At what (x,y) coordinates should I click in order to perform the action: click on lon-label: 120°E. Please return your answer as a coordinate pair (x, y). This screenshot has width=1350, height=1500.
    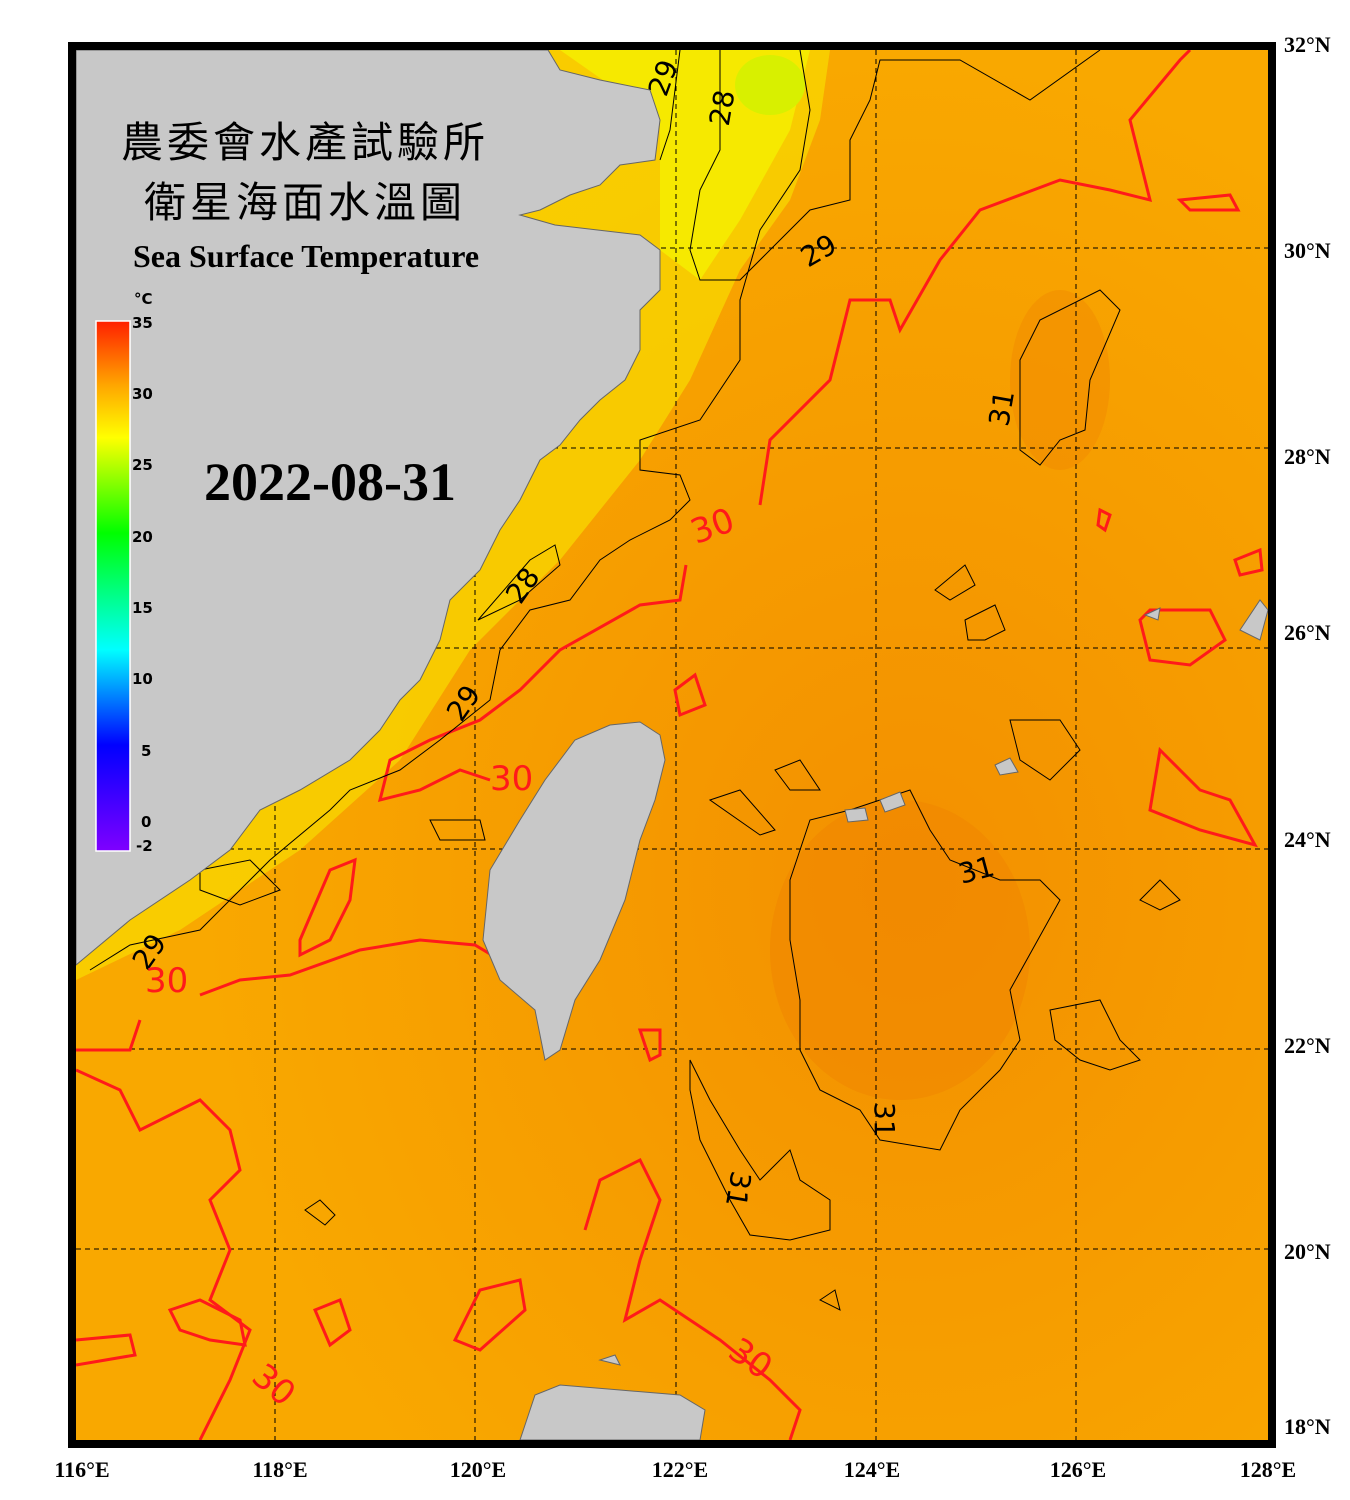
    Looking at the image, I should click on (478, 1469).